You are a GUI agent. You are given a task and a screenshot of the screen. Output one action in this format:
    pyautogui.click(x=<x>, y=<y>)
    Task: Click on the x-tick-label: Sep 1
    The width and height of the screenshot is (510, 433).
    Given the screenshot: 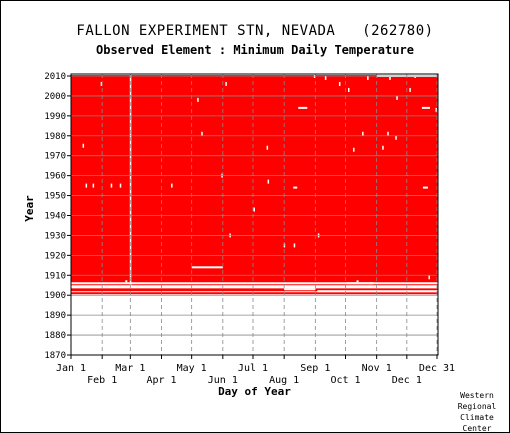 What is the action you would take?
    pyautogui.click(x=315, y=368)
    